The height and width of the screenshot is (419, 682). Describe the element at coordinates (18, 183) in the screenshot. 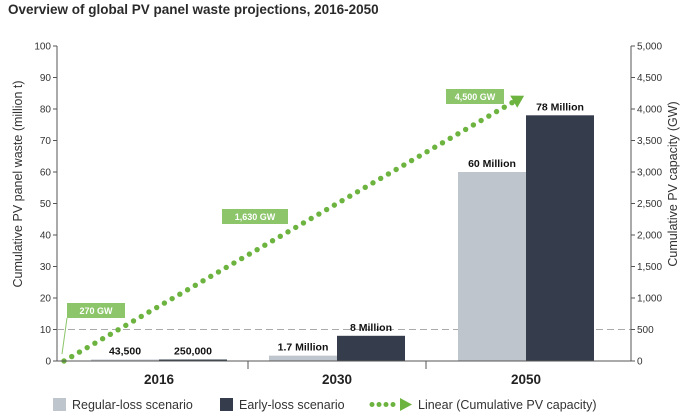

I see `y-axis-title: Cumulative PV panel waste (million t)` at that location.